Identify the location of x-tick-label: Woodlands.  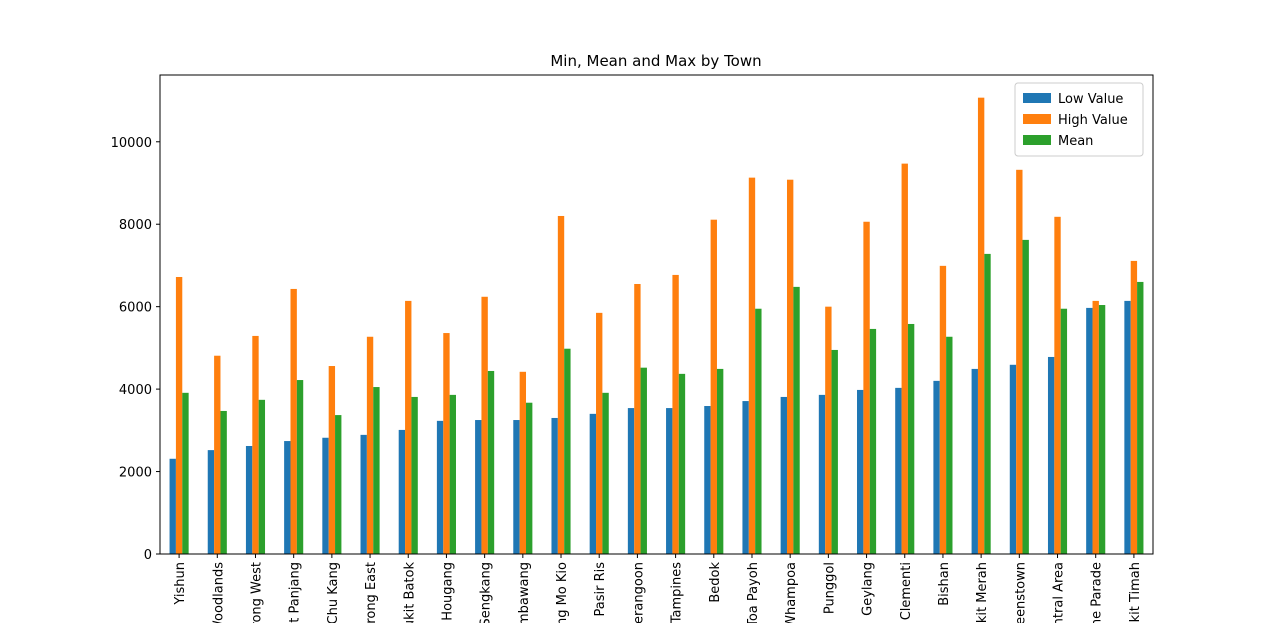
(218, 592).